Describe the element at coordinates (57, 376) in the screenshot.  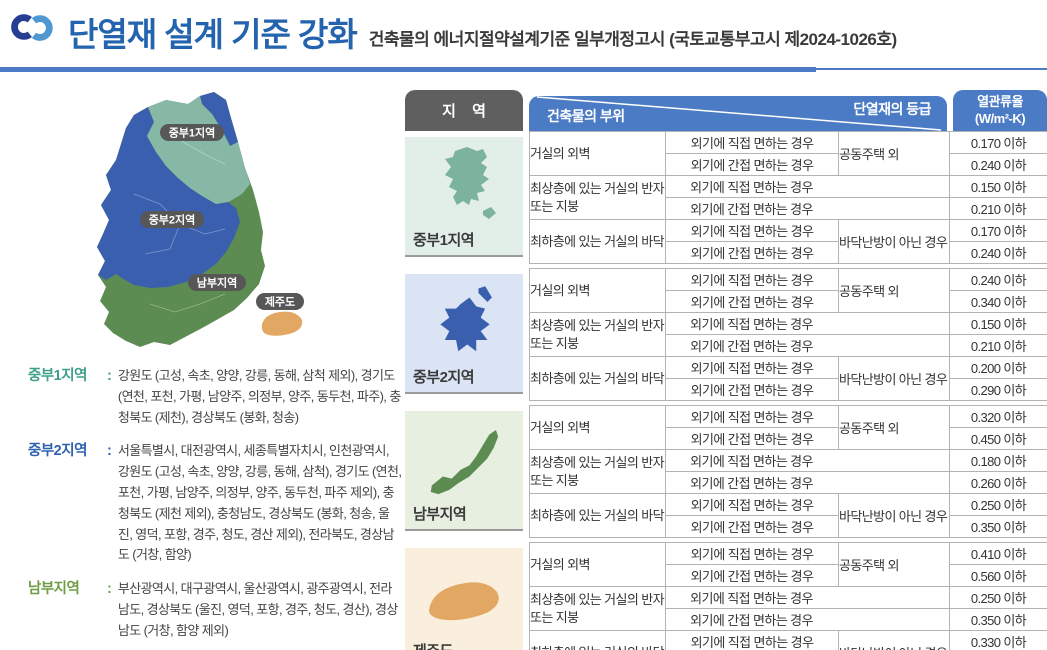
I see `legend-region-label: 중부1지역` at that location.